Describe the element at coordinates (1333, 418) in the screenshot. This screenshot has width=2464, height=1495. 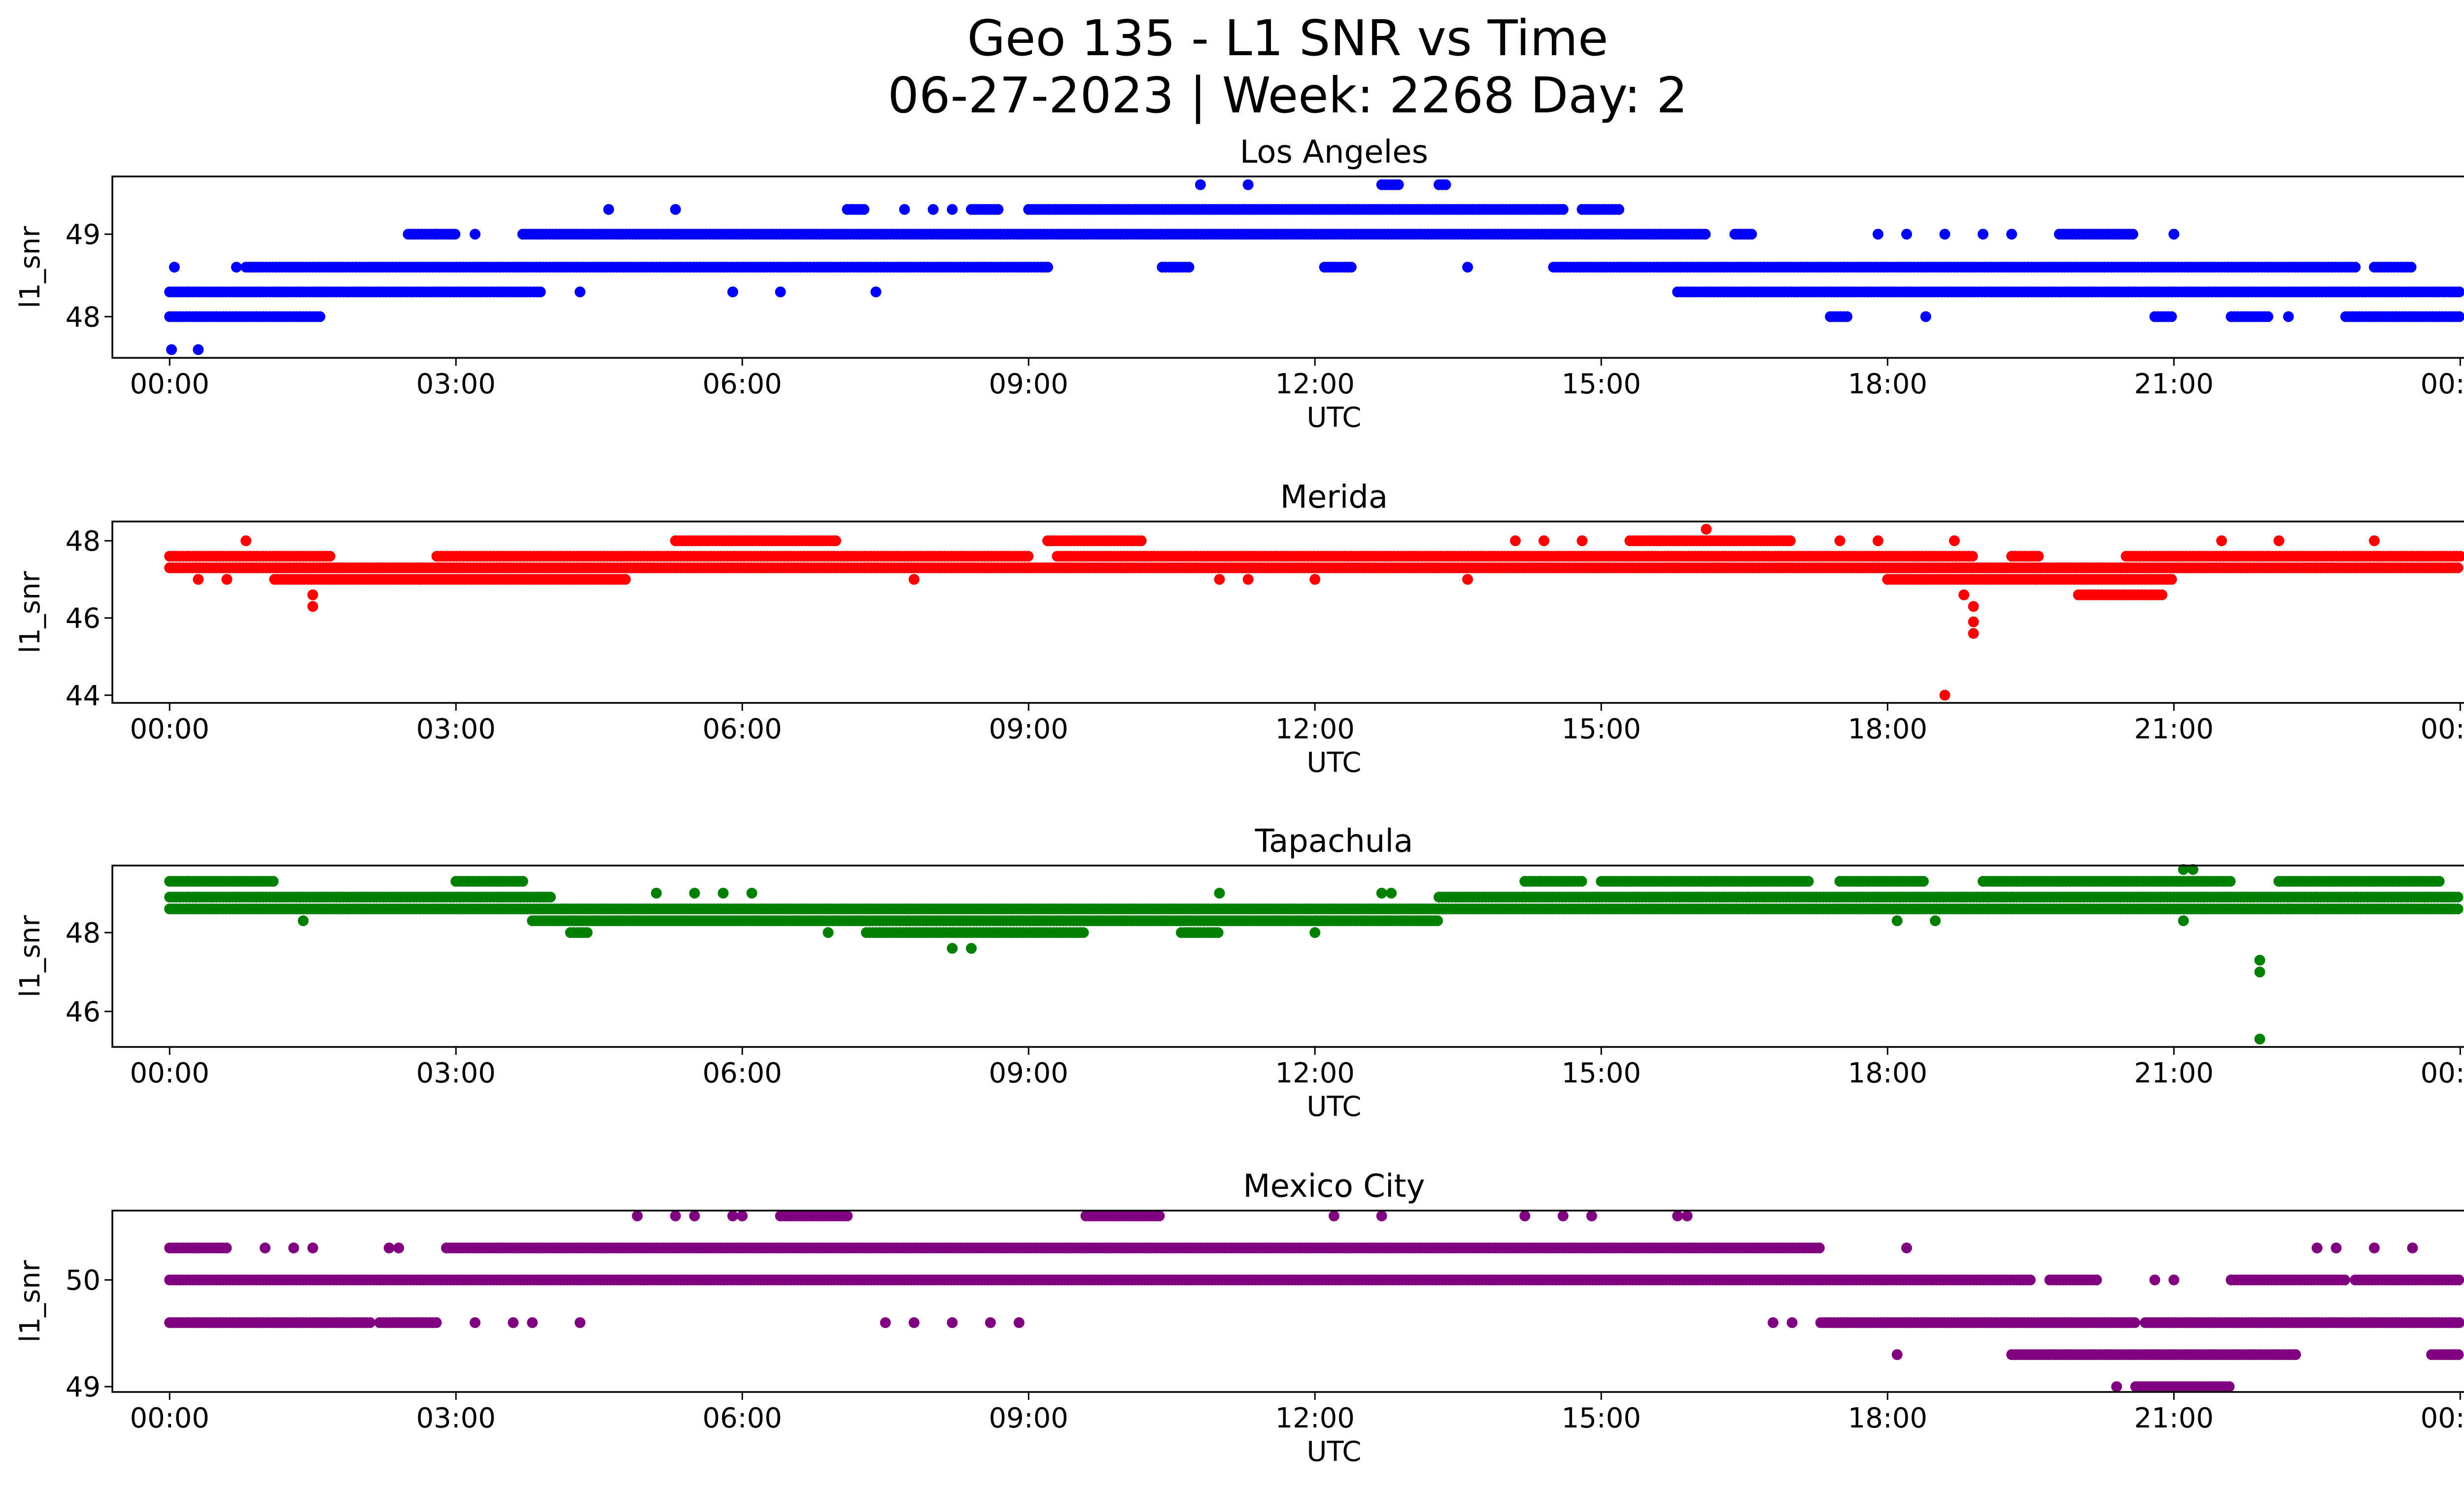
I see `x-axis-label: UTC` at that location.